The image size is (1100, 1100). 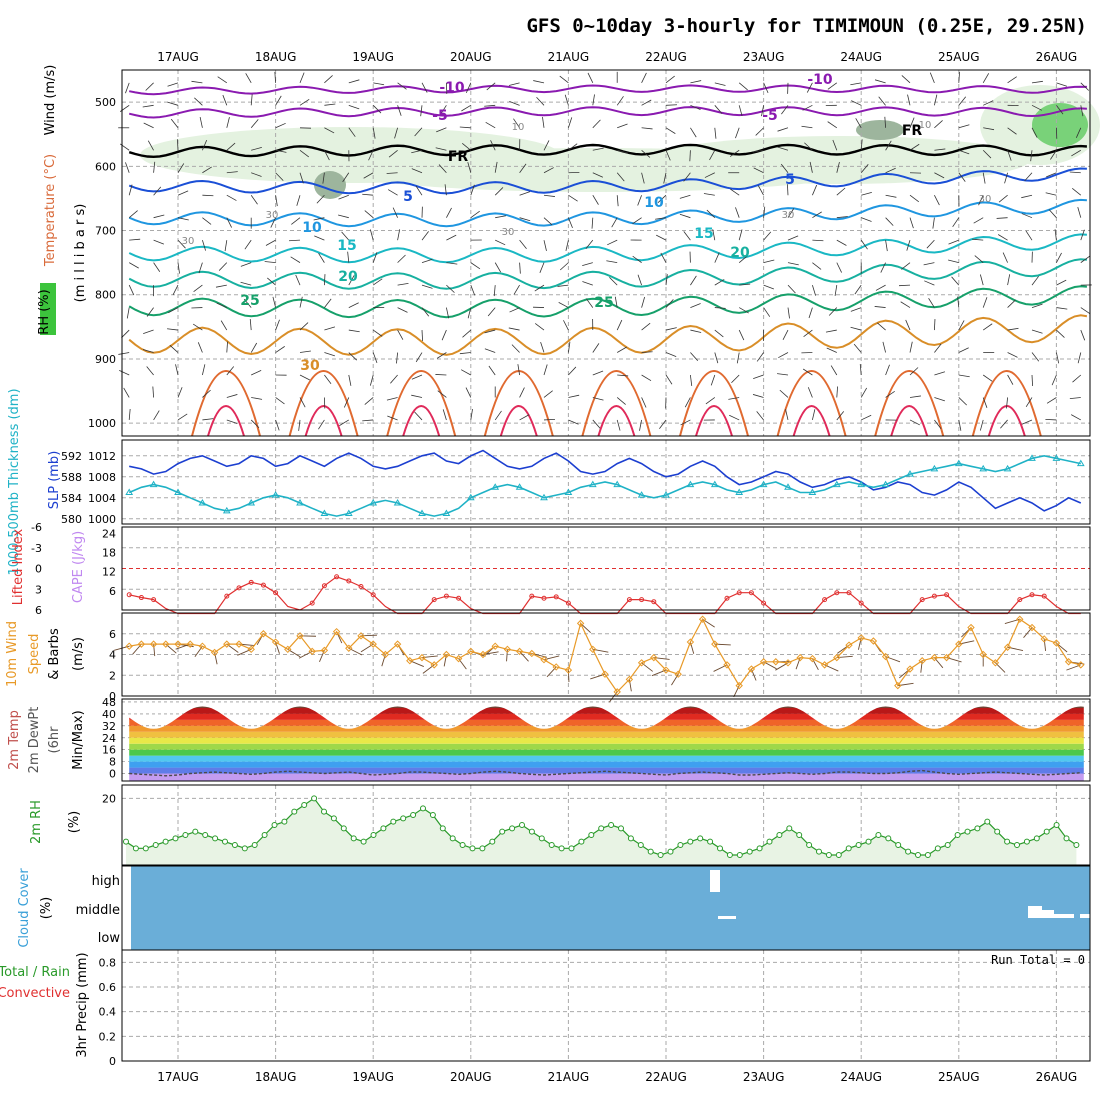 What do you see at coordinates (112, 774) in the screenshot?
I see `temp-tick-label: 0` at bounding box center [112, 774].